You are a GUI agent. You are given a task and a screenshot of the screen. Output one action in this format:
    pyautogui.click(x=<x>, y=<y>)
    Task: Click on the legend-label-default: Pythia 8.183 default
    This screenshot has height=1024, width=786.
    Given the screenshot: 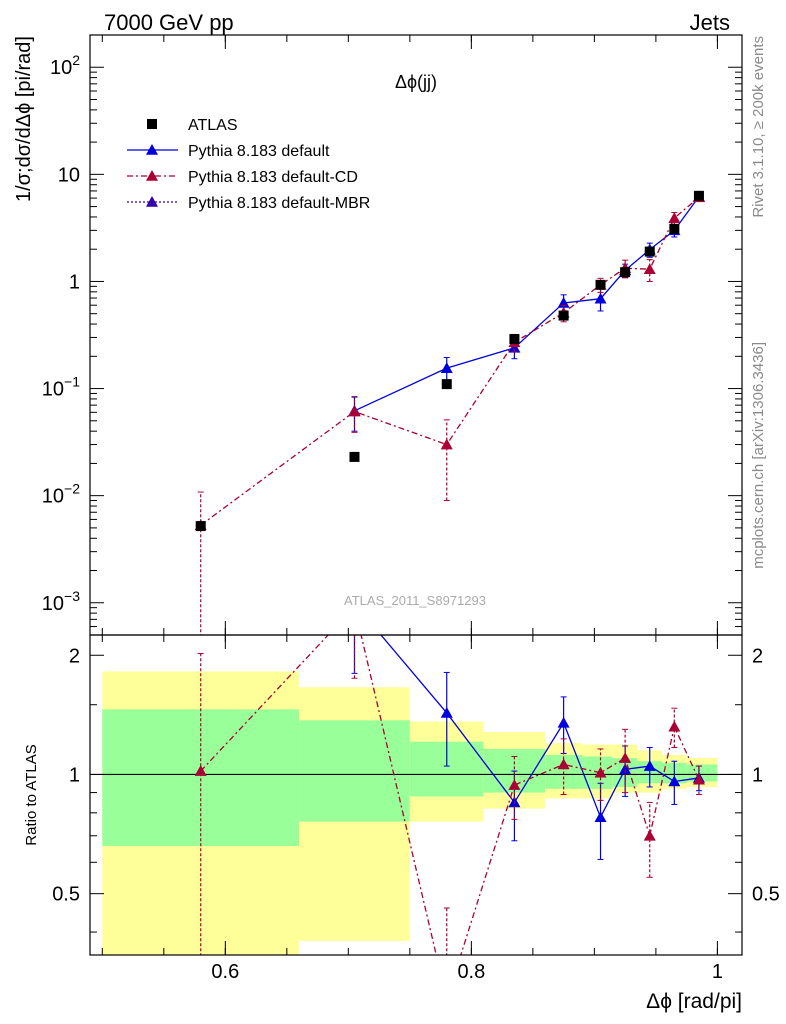 What is the action you would take?
    pyautogui.click(x=259, y=151)
    